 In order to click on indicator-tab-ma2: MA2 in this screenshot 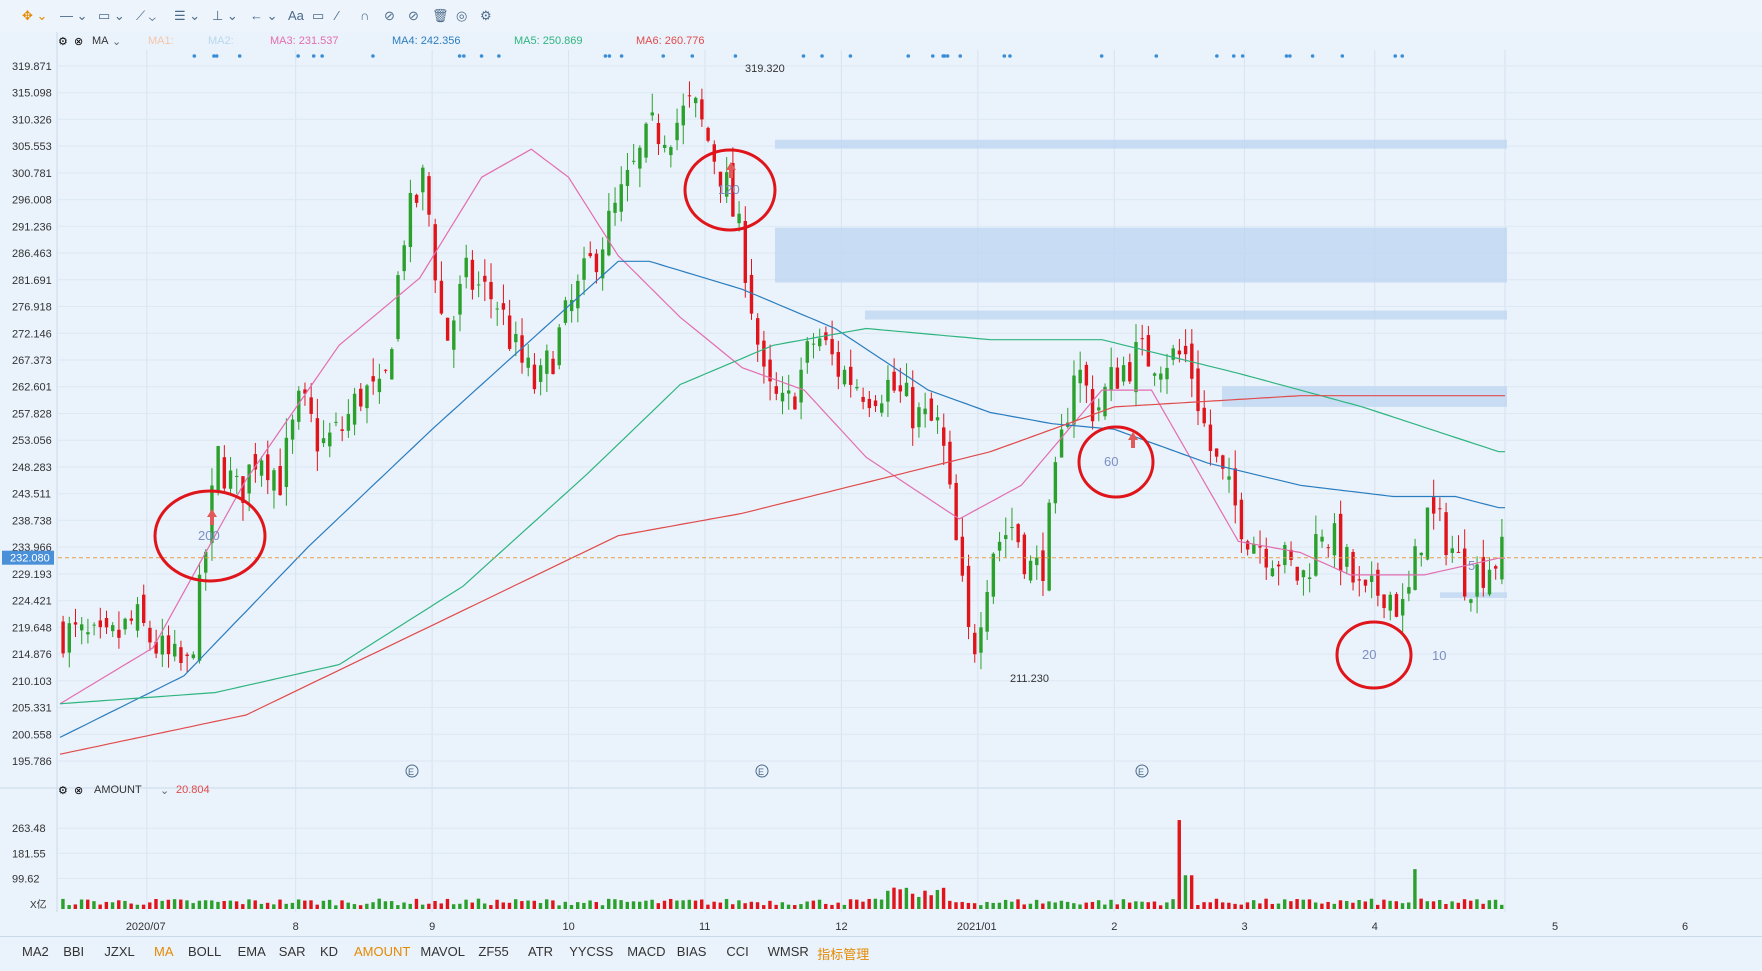, I will do `click(35, 951)`.